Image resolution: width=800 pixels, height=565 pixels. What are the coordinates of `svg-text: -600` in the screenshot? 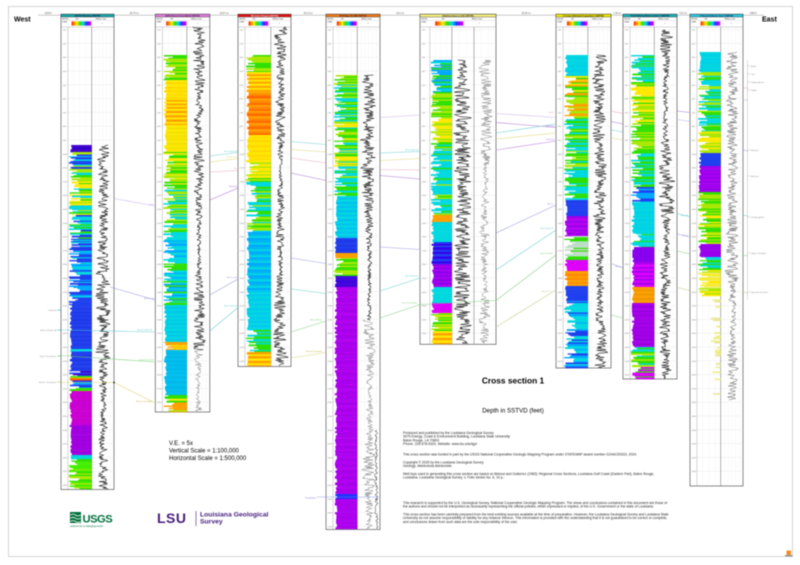 It's located at (159, 100).